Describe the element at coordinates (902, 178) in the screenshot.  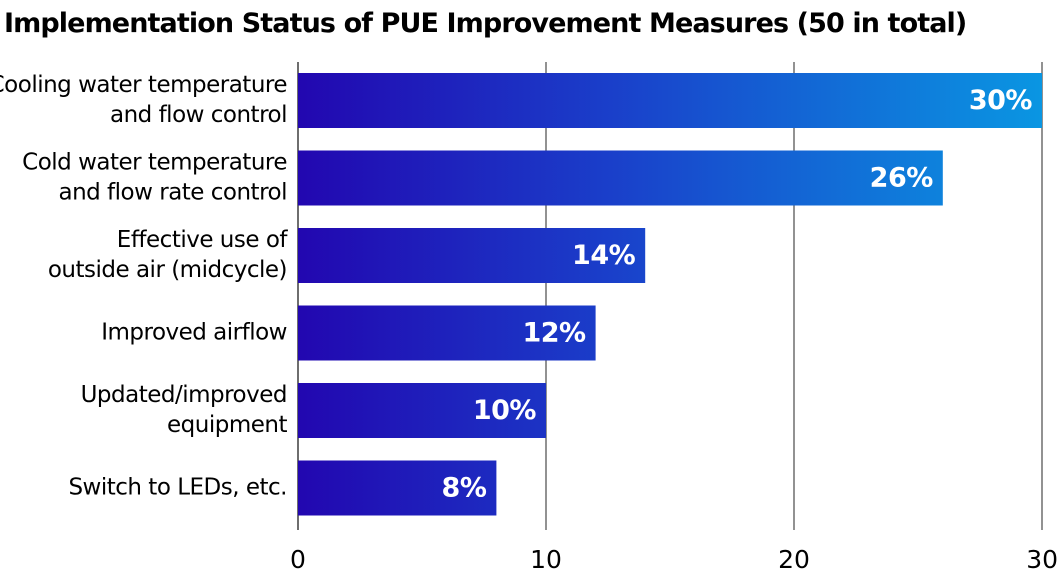
I see `data-label: 26%` at that location.